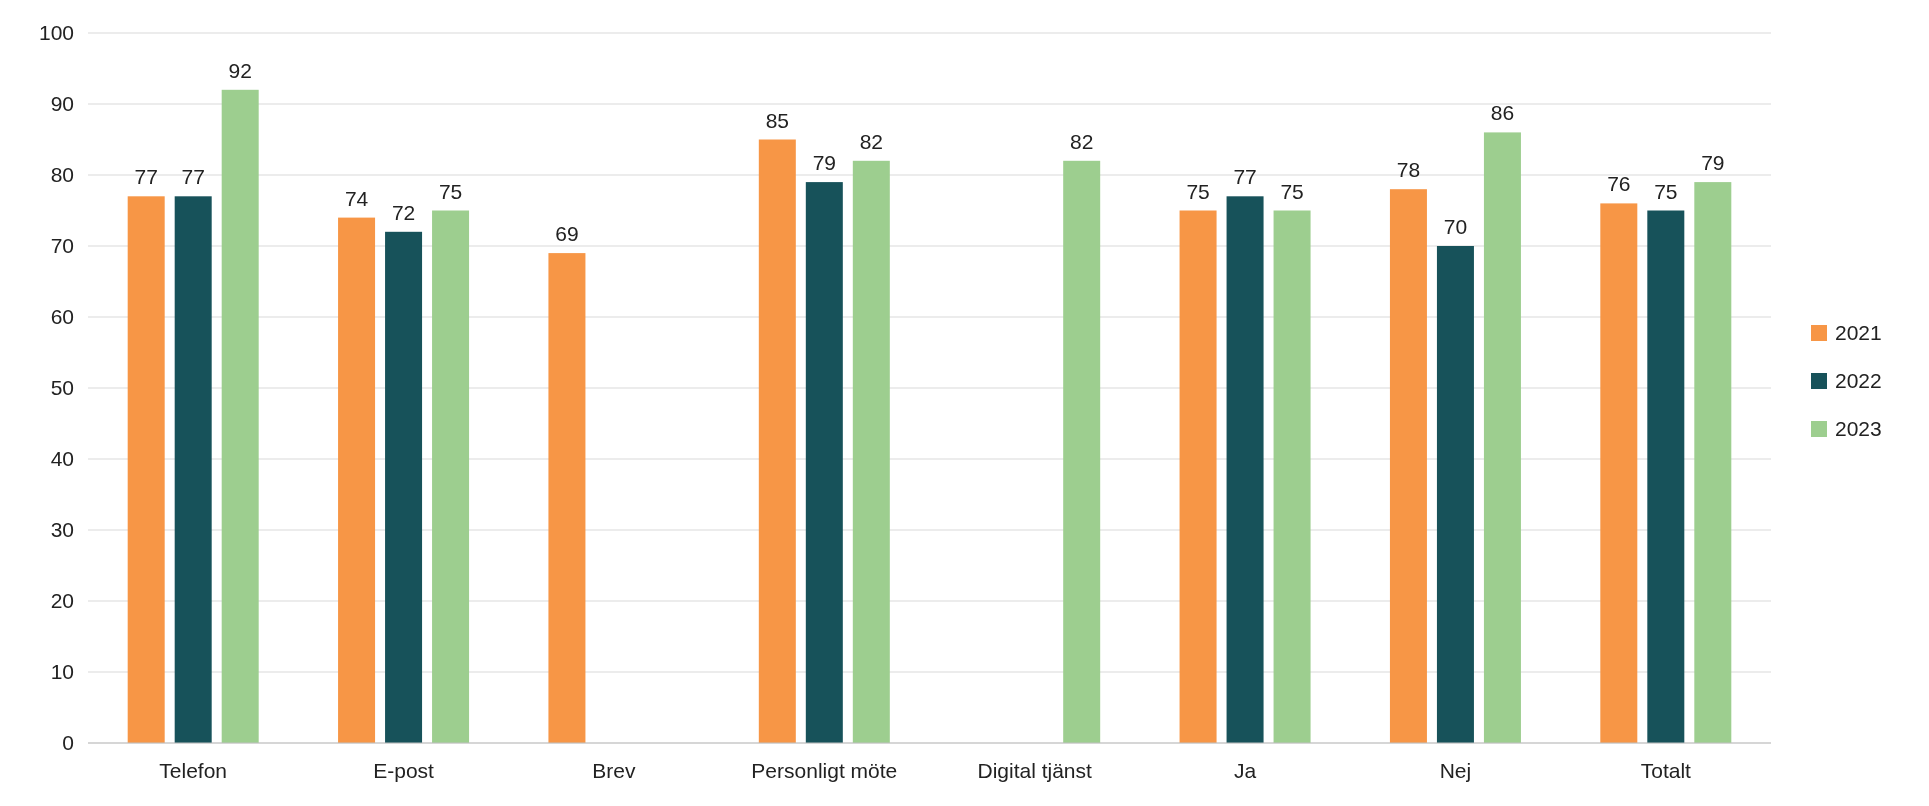 Image resolution: width=1929 pixels, height=806 pixels. I want to click on y-tick-label: 40, so click(62, 459).